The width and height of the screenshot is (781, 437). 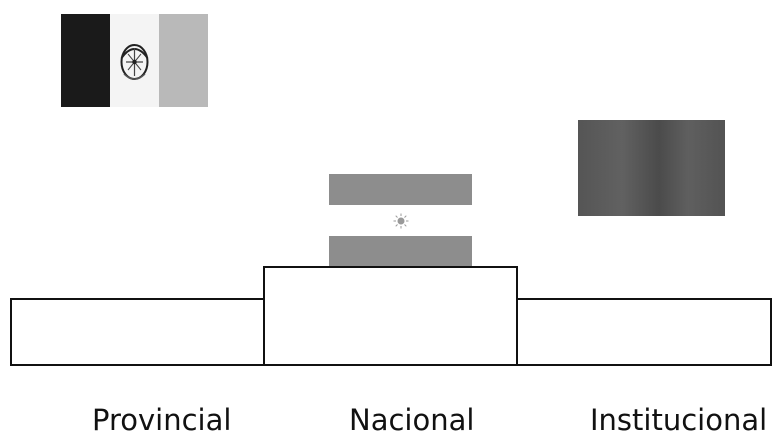 I want to click on label-institucional: Institucional, so click(x=679, y=420).